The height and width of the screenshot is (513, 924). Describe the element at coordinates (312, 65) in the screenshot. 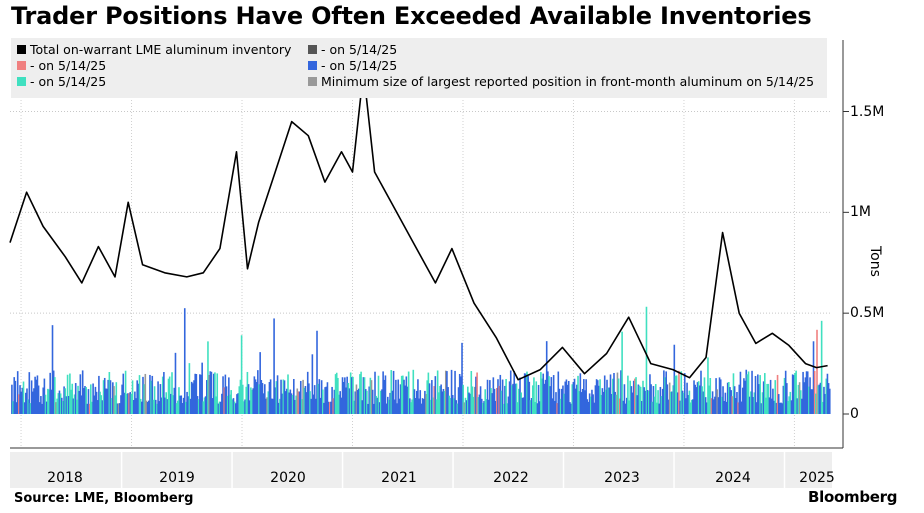

I see `legend-swatch` at that location.